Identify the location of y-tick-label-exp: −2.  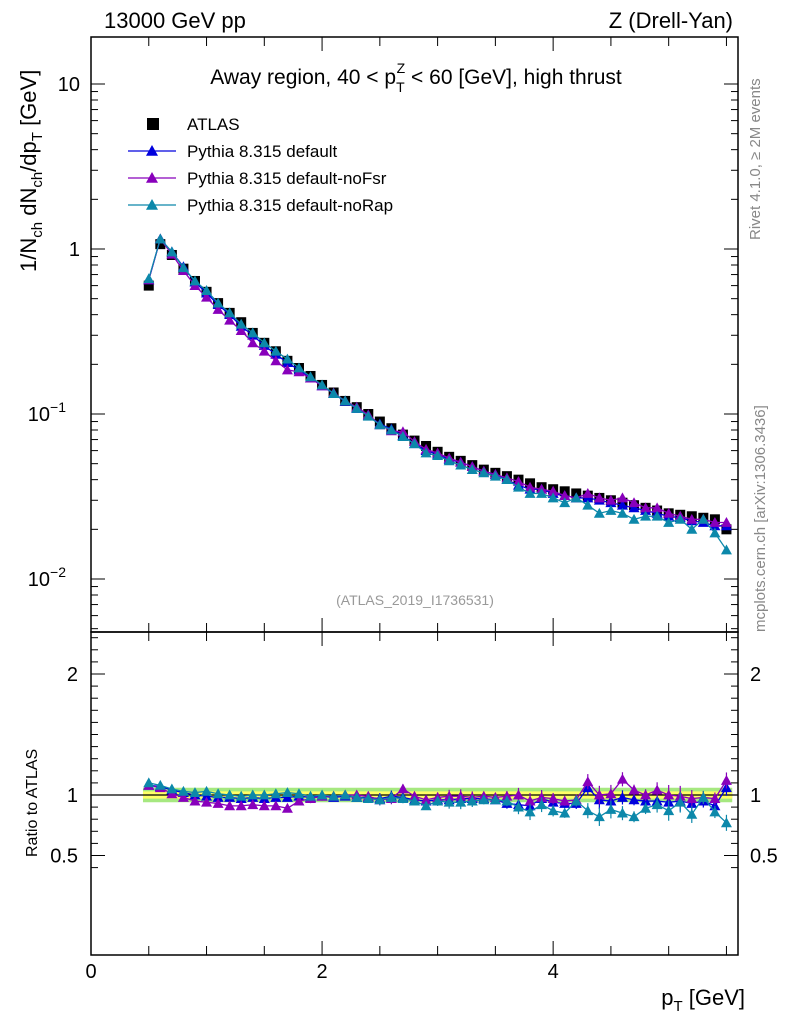
(58, 572).